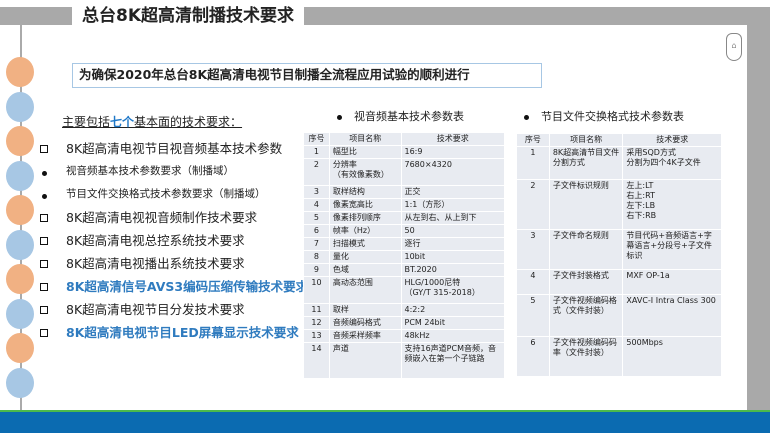 The height and width of the screenshot is (433, 770). What do you see at coordinates (365, 192) in the screenshot?
I see `table-cell: 取样结构` at bounding box center [365, 192].